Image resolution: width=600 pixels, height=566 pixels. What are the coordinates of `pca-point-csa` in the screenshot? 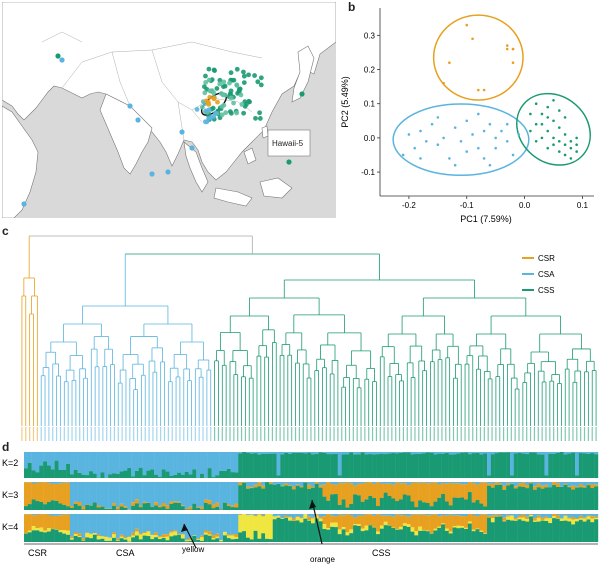 It's located at (438, 117).